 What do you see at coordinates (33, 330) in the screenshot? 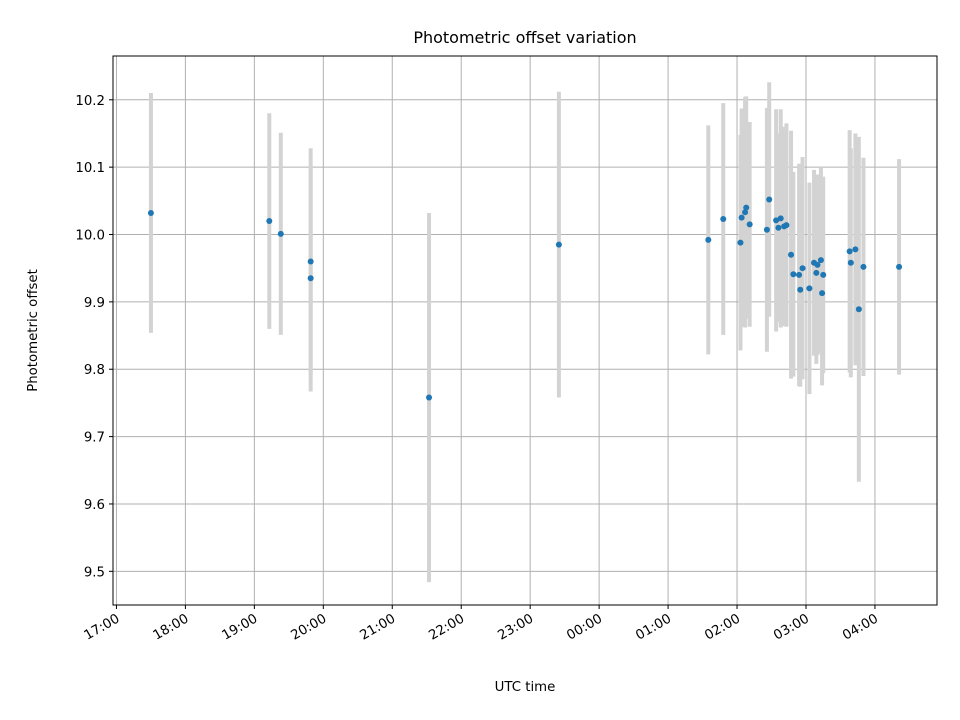
I see `y-axis-label: Photometric offset` at bounding box center [33, 330].